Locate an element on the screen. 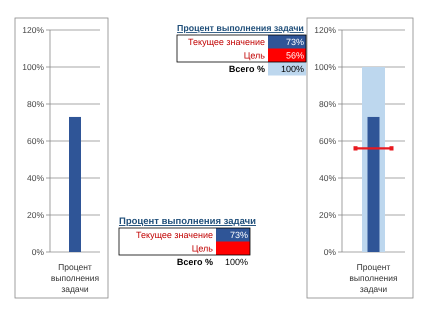 The width and height of the screenshot is (434, 315). text: 56% is located at coordinates (295, 55).